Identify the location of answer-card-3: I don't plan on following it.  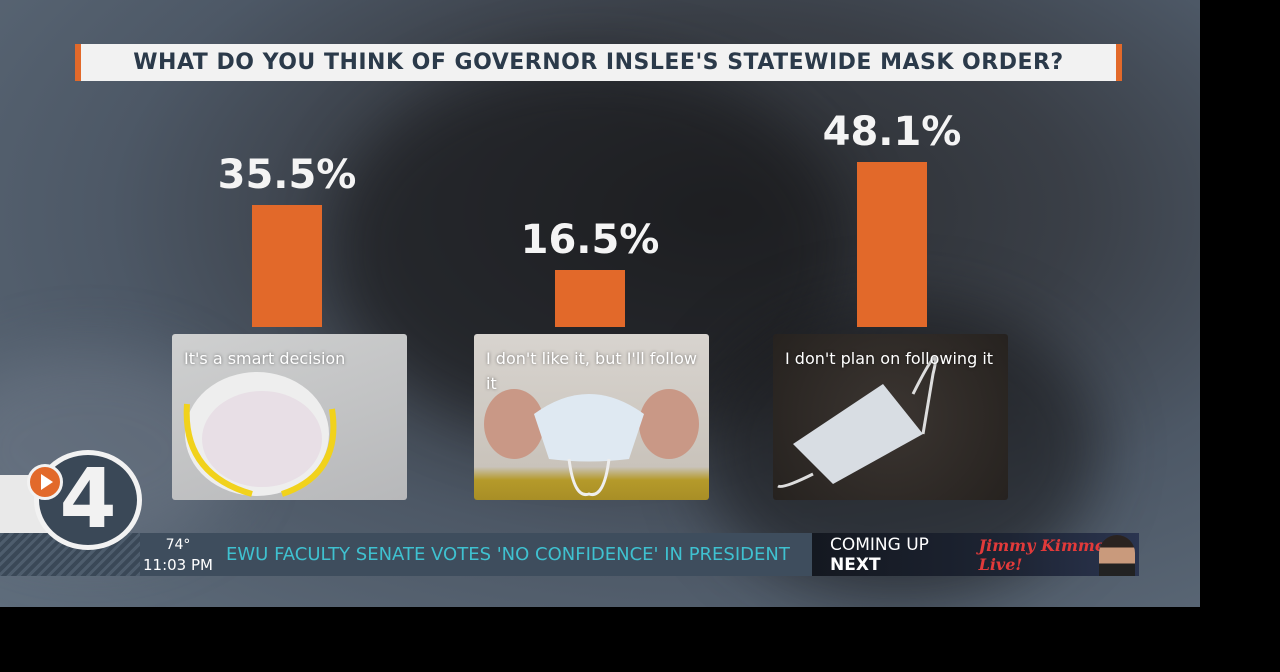
(890, 417).